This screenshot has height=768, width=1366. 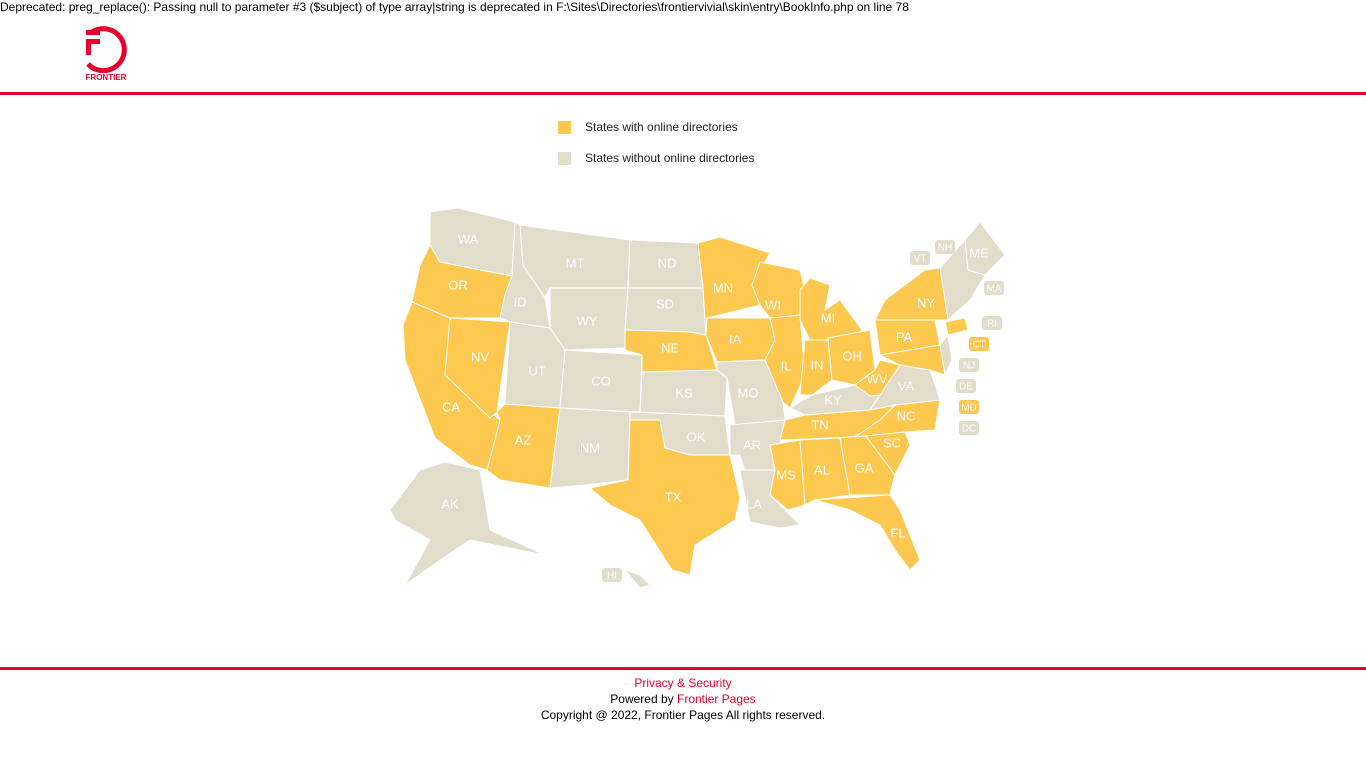 What do you see at coordinates (468, 238) in the screenshot?
I see `state-label: WA` at bounding box center [468, 238].